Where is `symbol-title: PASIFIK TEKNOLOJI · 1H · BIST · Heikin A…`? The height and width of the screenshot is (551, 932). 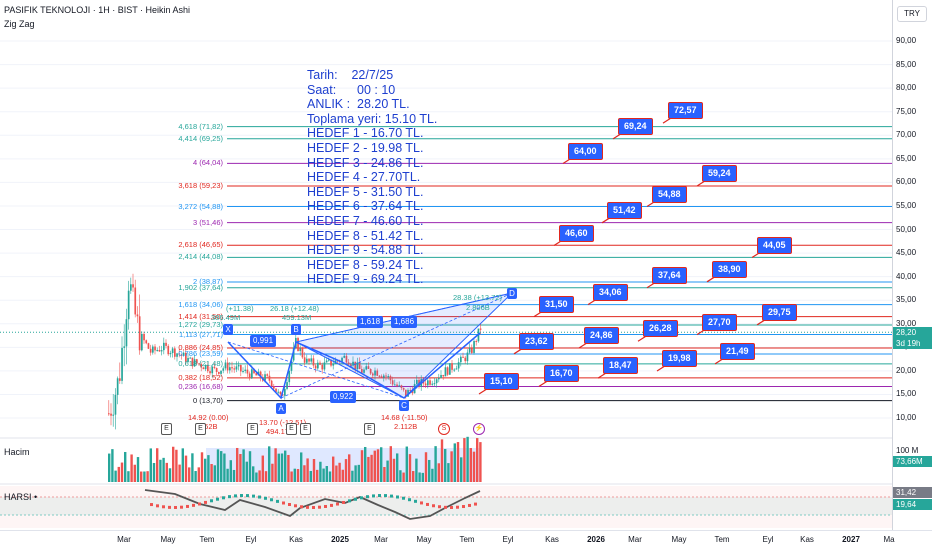
symbol-title: PASIFIK TEKNOLOJI · 1H · BIST · Heikin A… is located at coordinates (97, 10).